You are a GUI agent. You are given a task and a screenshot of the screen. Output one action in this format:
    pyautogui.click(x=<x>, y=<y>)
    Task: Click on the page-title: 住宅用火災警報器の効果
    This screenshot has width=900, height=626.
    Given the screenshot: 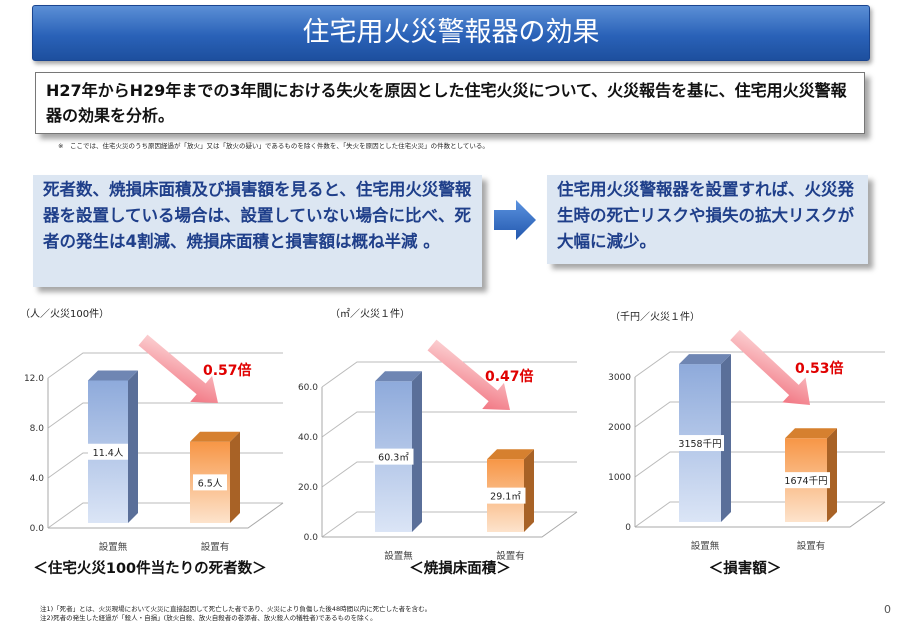 What is the action you would take?
    pyautogui.click(x=451, y=33)
    